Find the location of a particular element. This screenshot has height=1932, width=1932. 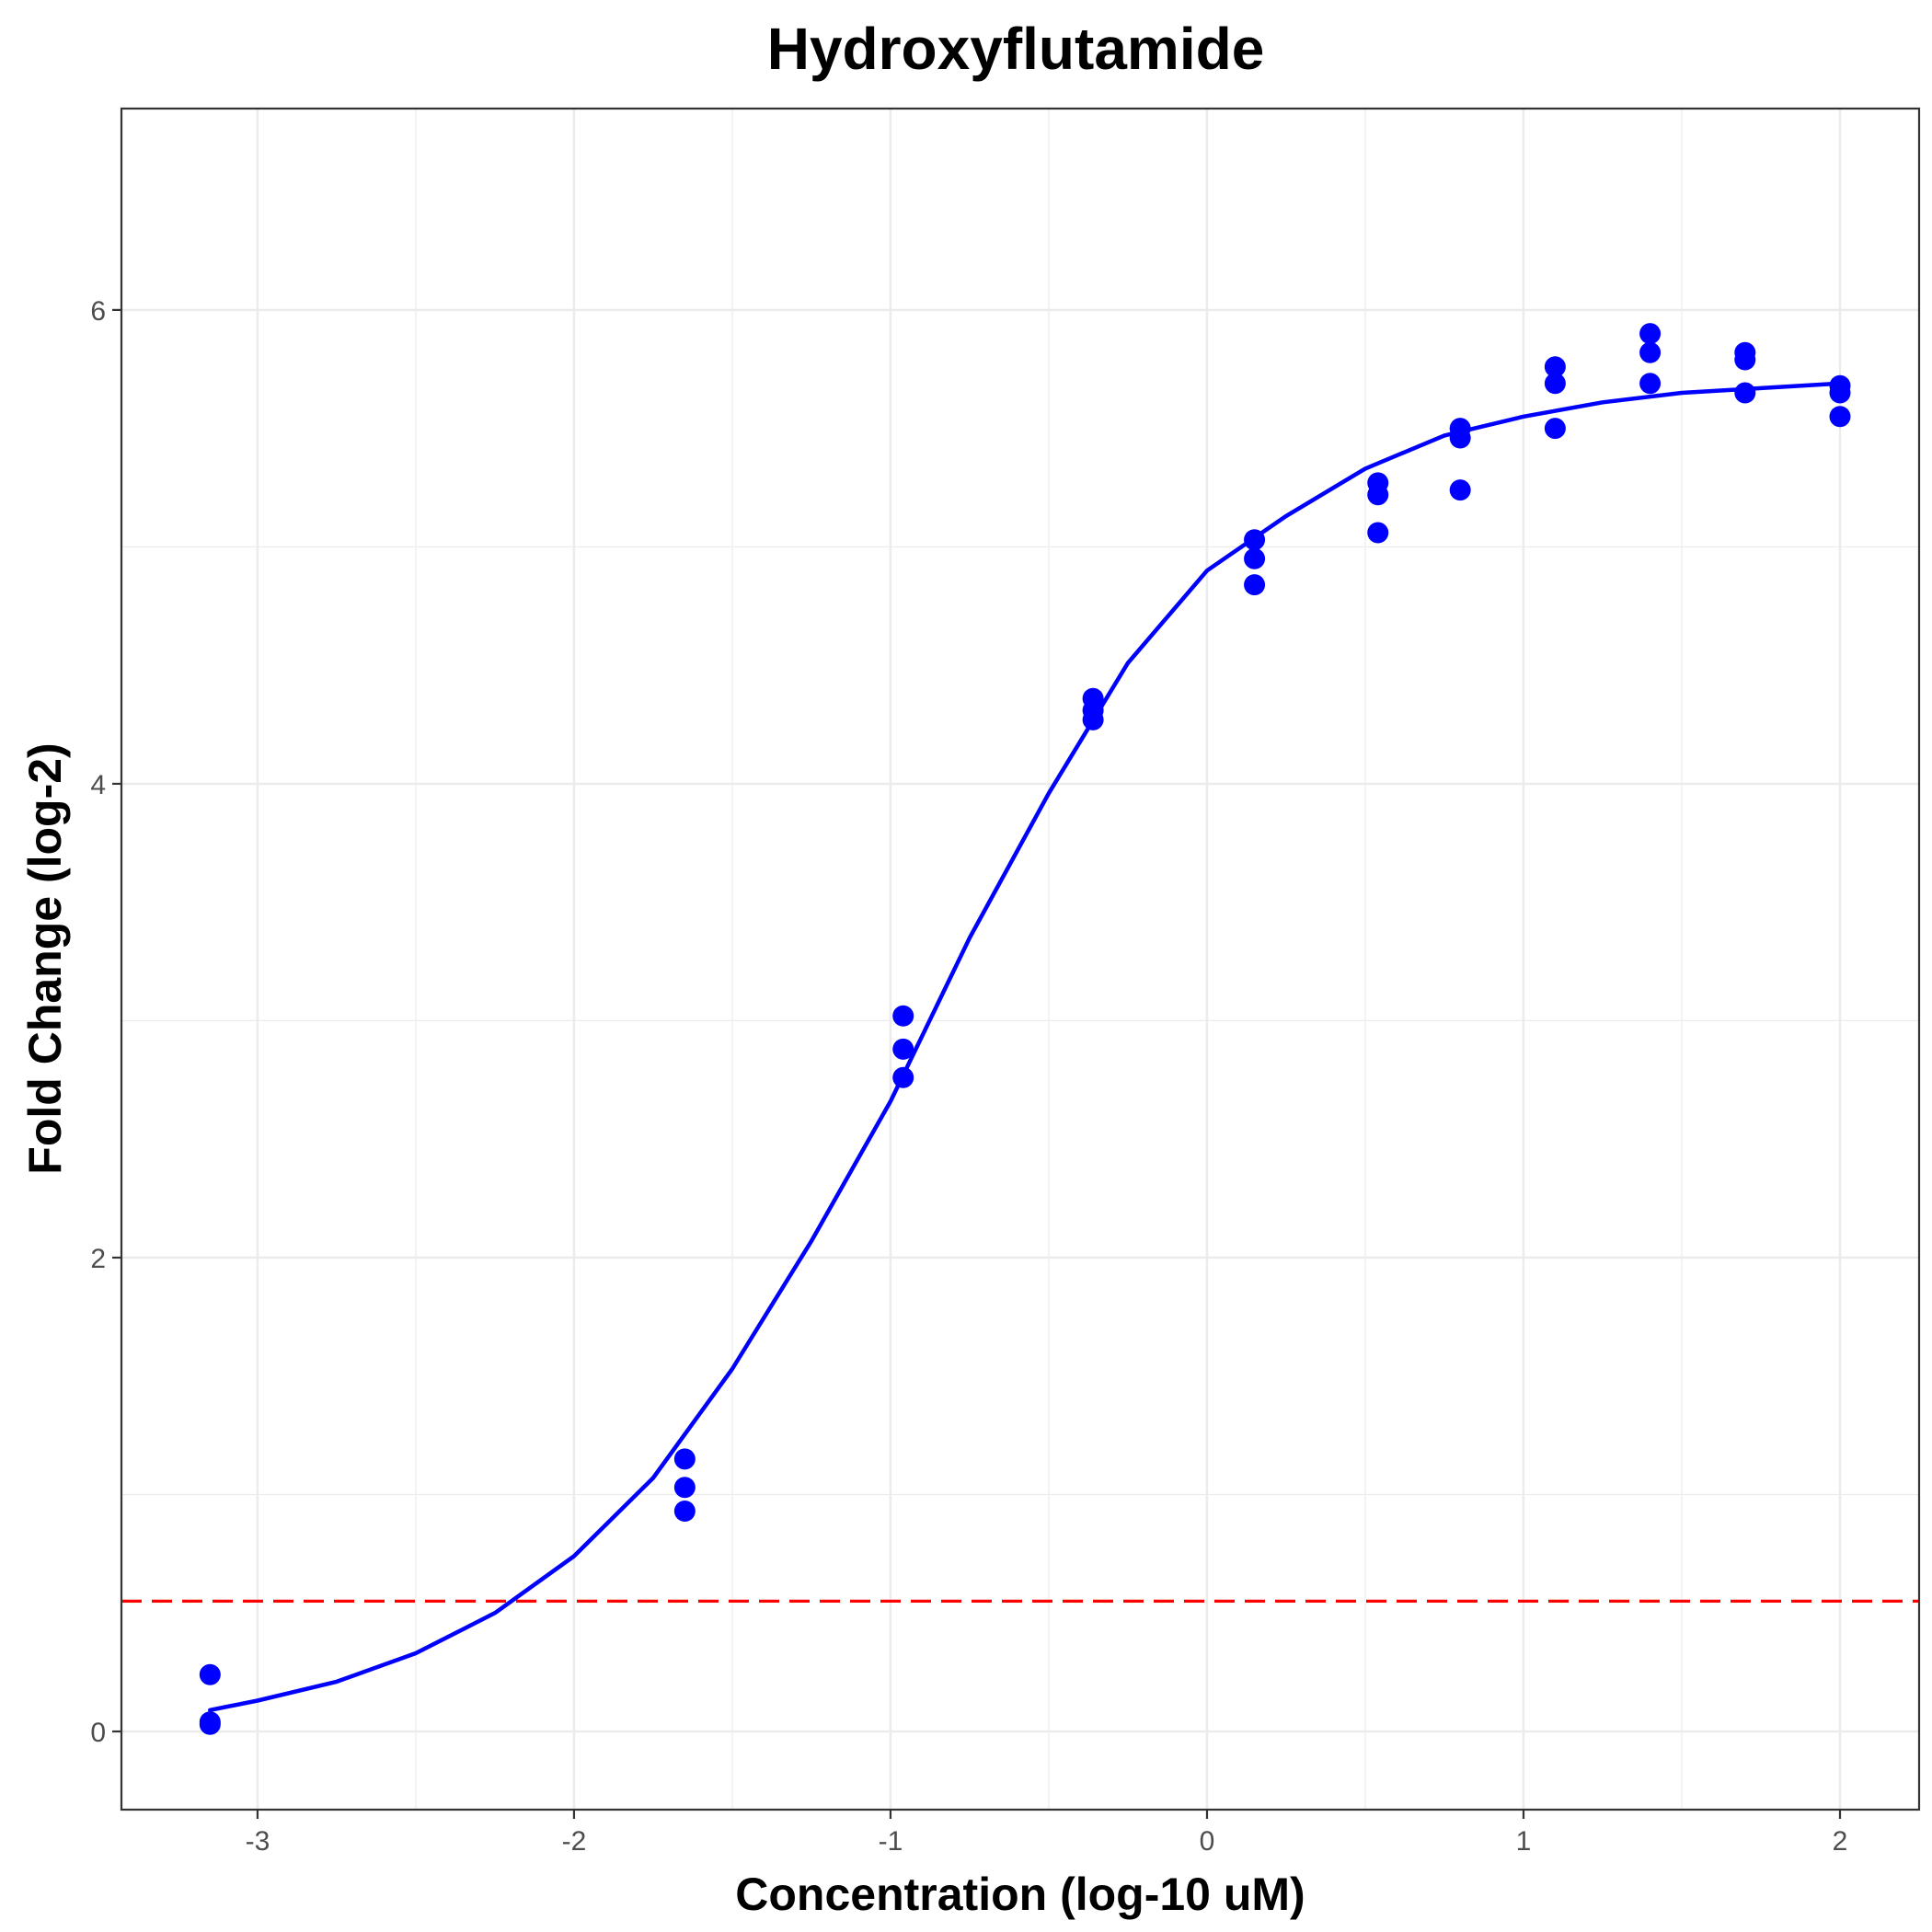

y-tick-label: 0 is located at coordinates (98, 1733).